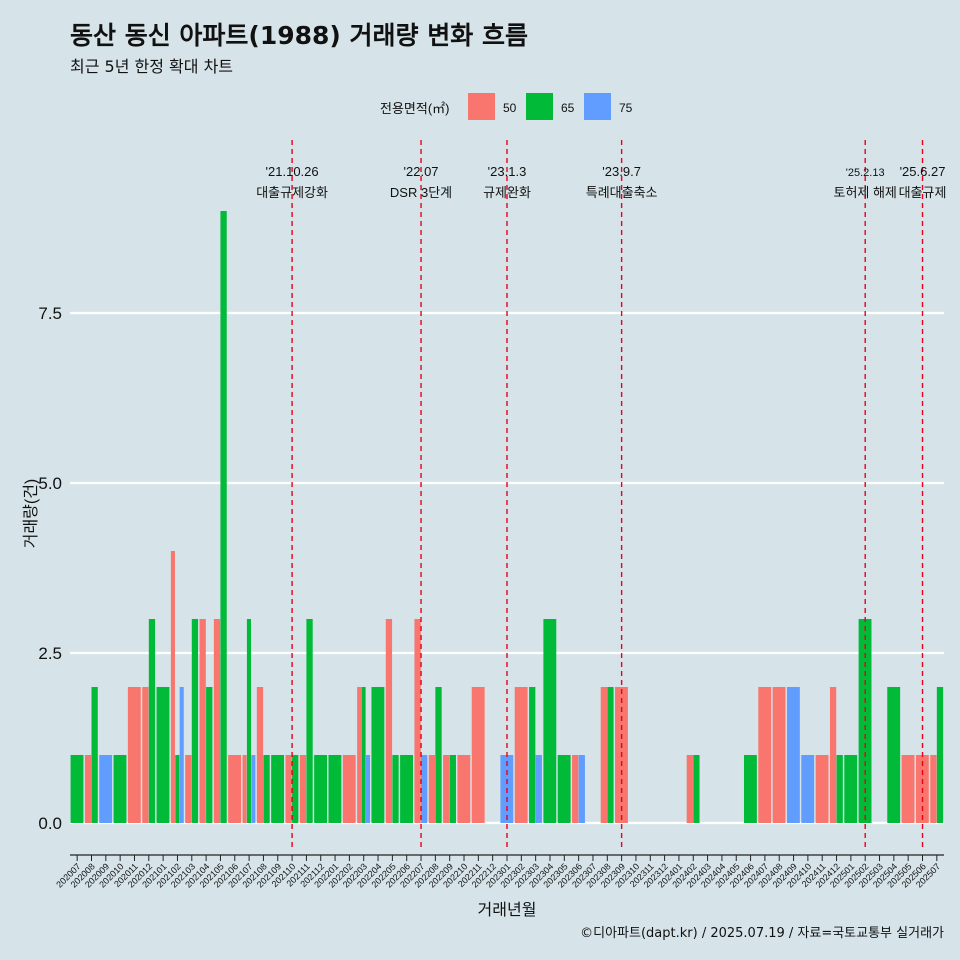 The width and height of the screenshot is (960, 960). Describe the element at coordinates (292, 171) in the screenshot. I see `annotation-date: '21.10.26` at that location.